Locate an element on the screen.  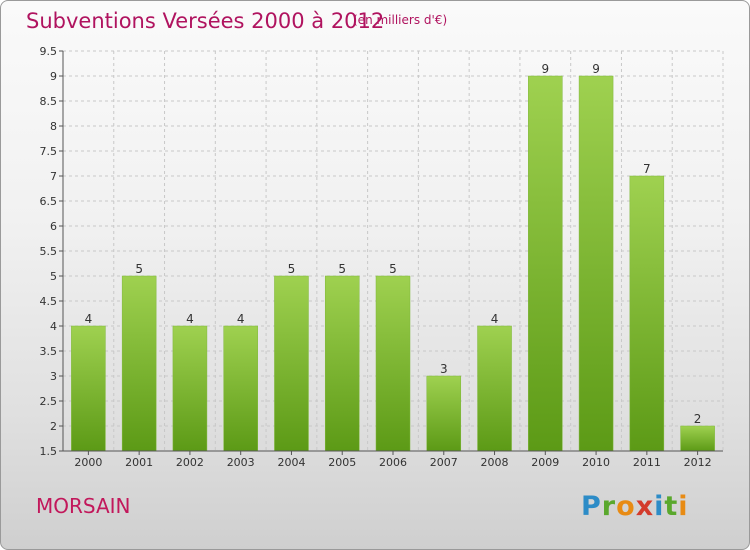
x-tick-label: 2003 is located at coordinates (241, 462).